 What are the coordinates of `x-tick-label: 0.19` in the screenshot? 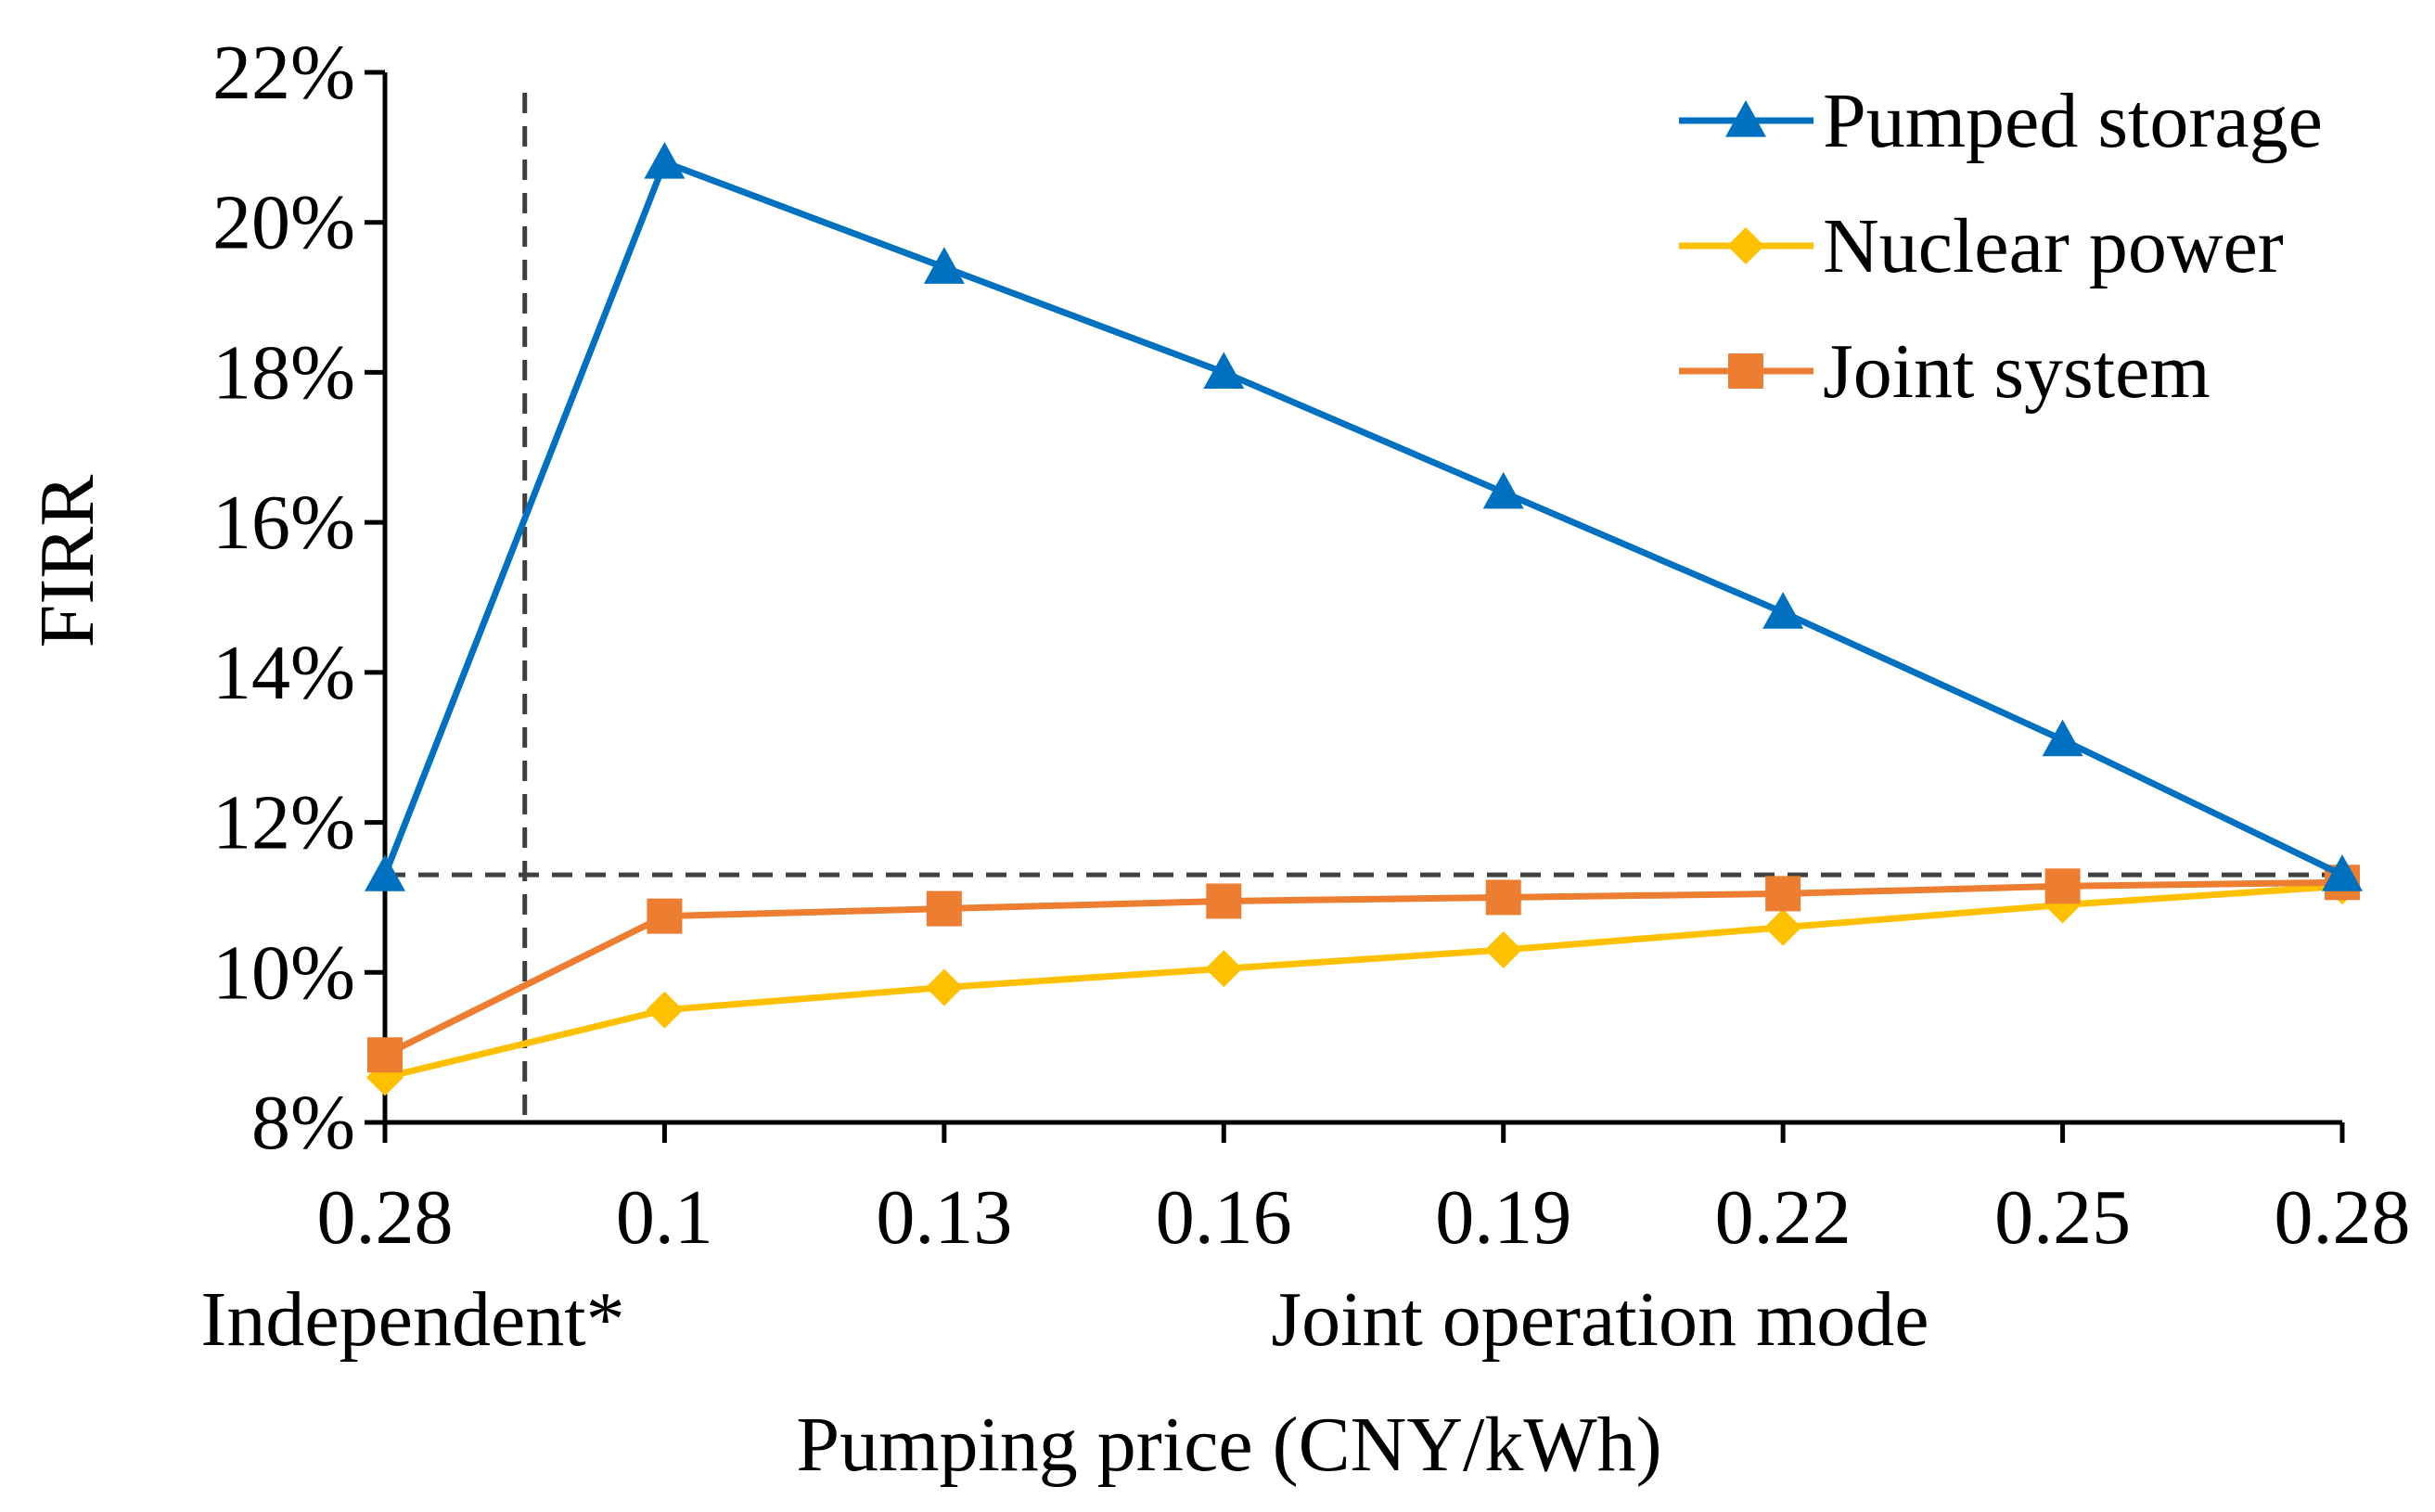 It's located at (1503, 1218).